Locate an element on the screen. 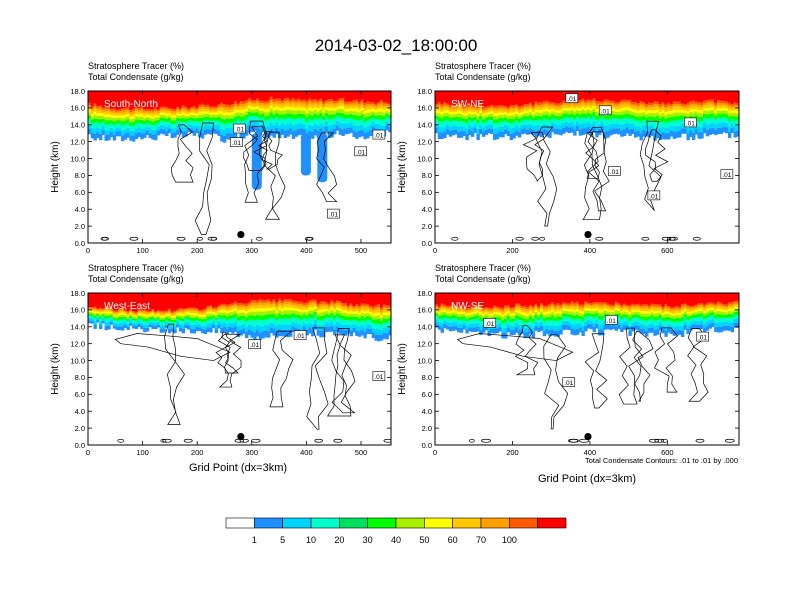  x-tick-label: 500 is located at coordinates (361, 452).